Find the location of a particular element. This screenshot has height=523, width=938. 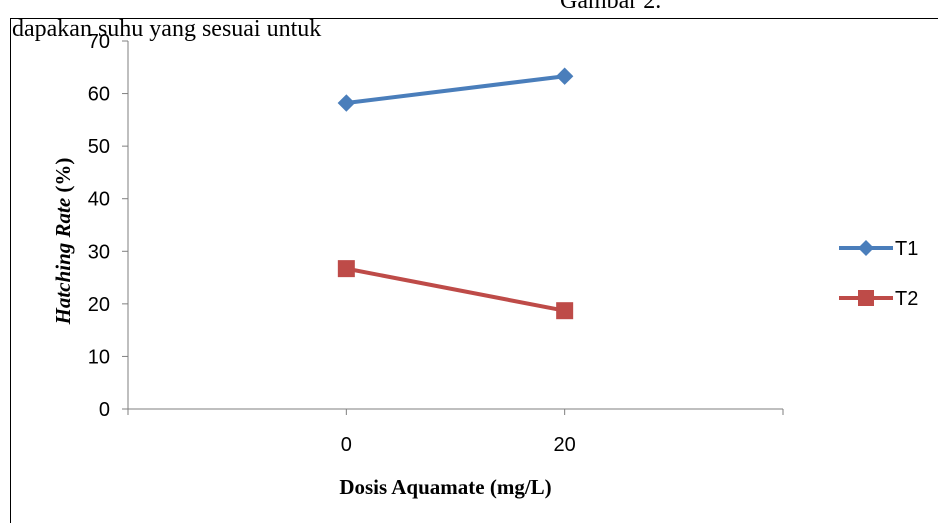

y-axis-title-suffix: (%) is located at coordinates (63, 178).